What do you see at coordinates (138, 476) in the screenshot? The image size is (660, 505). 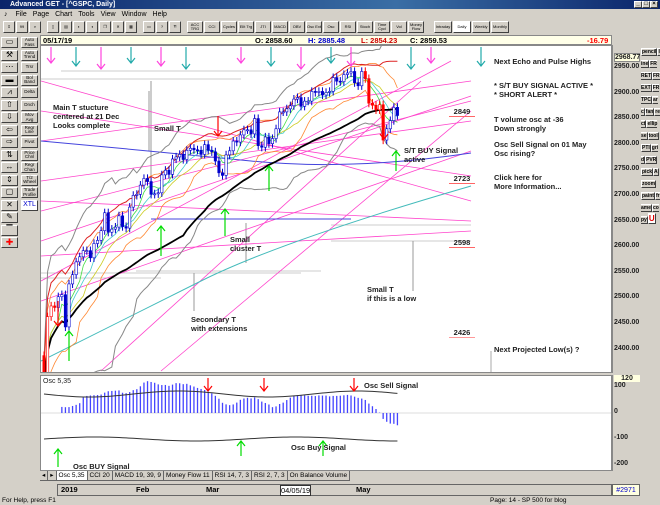 I see `tab-2: MACD 19, 39, 9` at bounding box center [138, 476].